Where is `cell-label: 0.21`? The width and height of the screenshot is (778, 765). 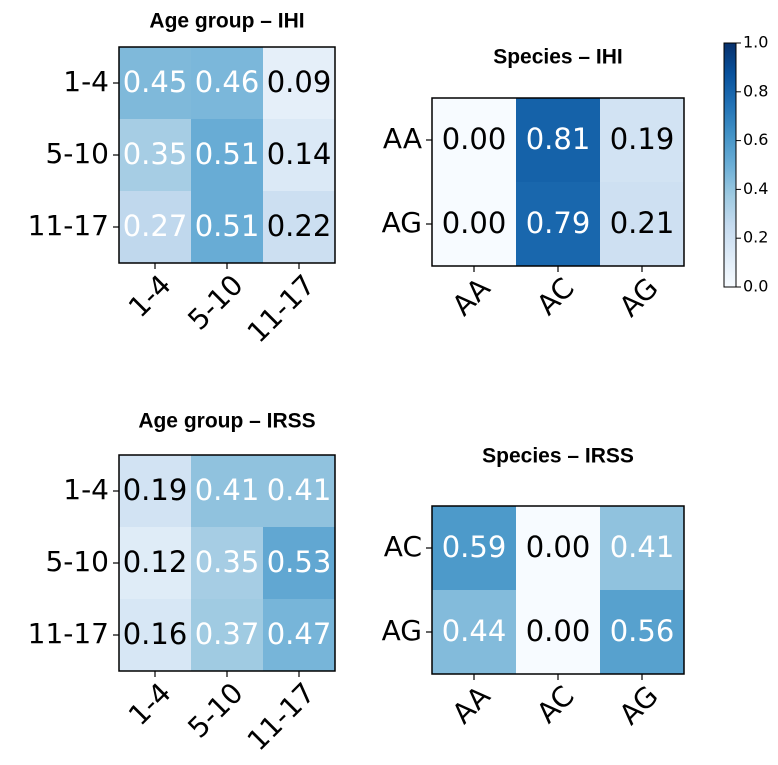 cell-label: 0.21 is located at coordinates (642, 223).